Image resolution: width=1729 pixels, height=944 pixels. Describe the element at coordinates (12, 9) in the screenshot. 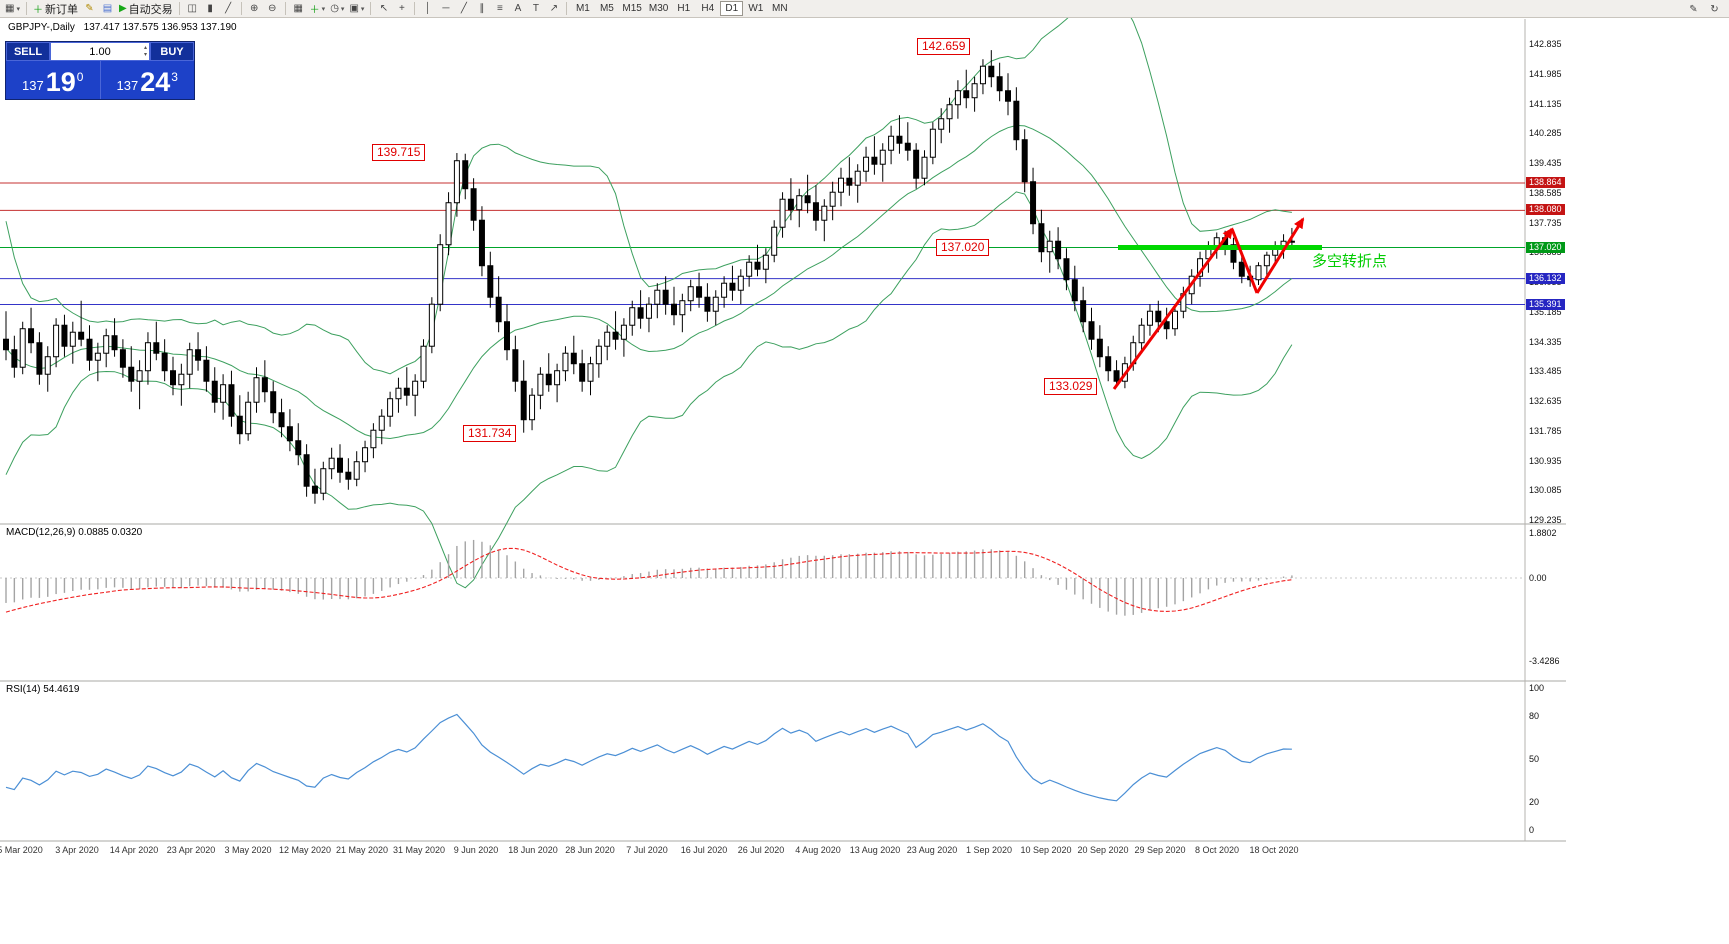

I see `new-chart-button: ▦ ▾` at that location.